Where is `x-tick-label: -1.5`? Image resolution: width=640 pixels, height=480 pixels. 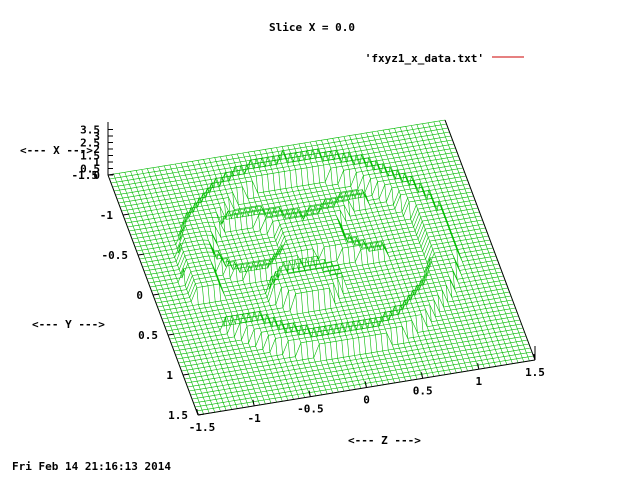 x-tick-label: -1.5 is located at coordinates (202, 427).